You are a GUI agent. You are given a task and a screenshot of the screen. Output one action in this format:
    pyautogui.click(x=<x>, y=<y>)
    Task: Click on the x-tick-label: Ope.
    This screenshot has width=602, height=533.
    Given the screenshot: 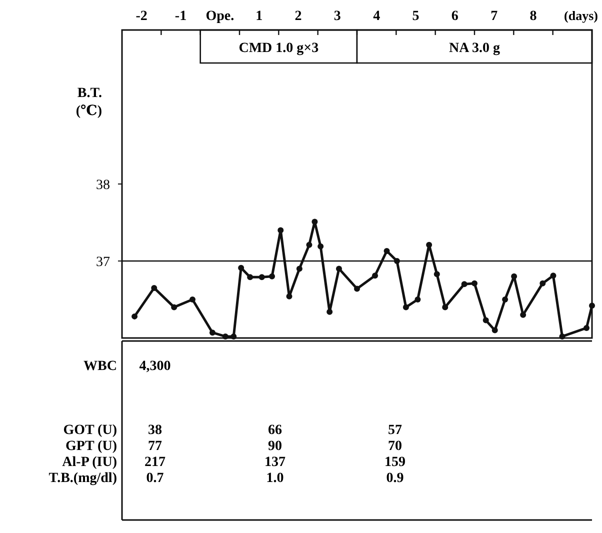 What is the action you would take?
    pyautogui.click(x=220, y=16)
    